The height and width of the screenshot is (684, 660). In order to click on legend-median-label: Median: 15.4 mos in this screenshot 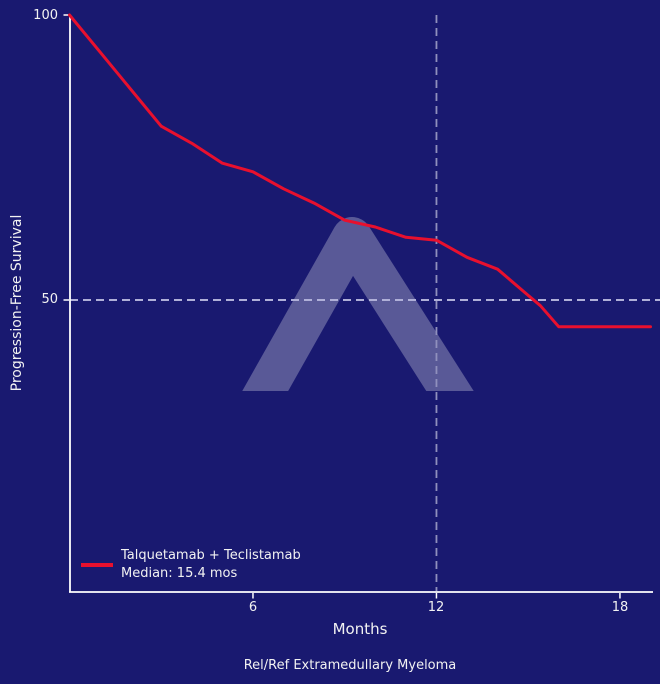, I will do `click(179, 573)`.